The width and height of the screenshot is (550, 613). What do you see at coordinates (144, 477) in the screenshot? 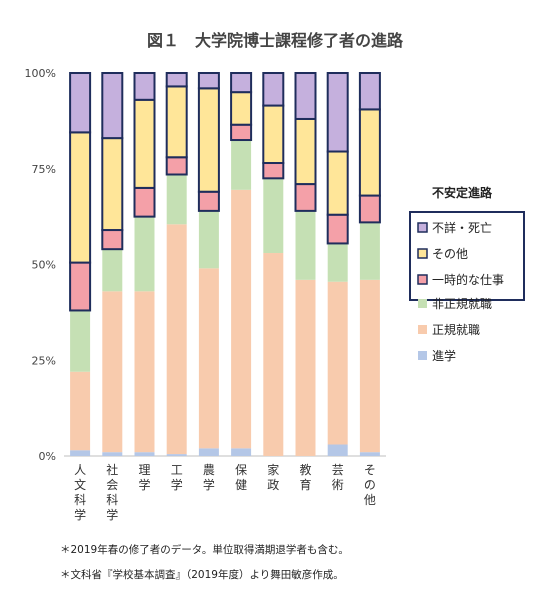
I see `x-tick-label: 理学` at bounding box center [144, 477].